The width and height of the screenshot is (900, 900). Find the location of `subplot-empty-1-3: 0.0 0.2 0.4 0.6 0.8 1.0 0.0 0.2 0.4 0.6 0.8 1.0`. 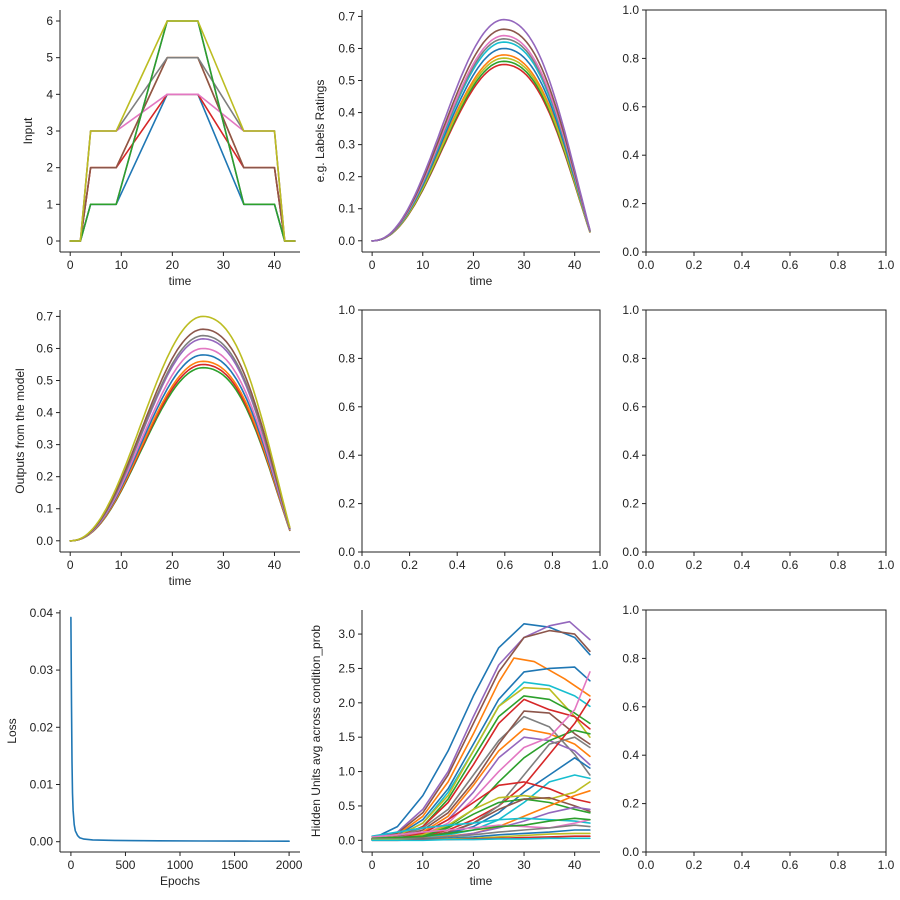

subplot-empty-1-3: 0.0 0.2 0.4 0.6 0.8 1.0 0.0 0.2 0.4 0.6 0.8 1.0 is located at coordinates (758, 137).